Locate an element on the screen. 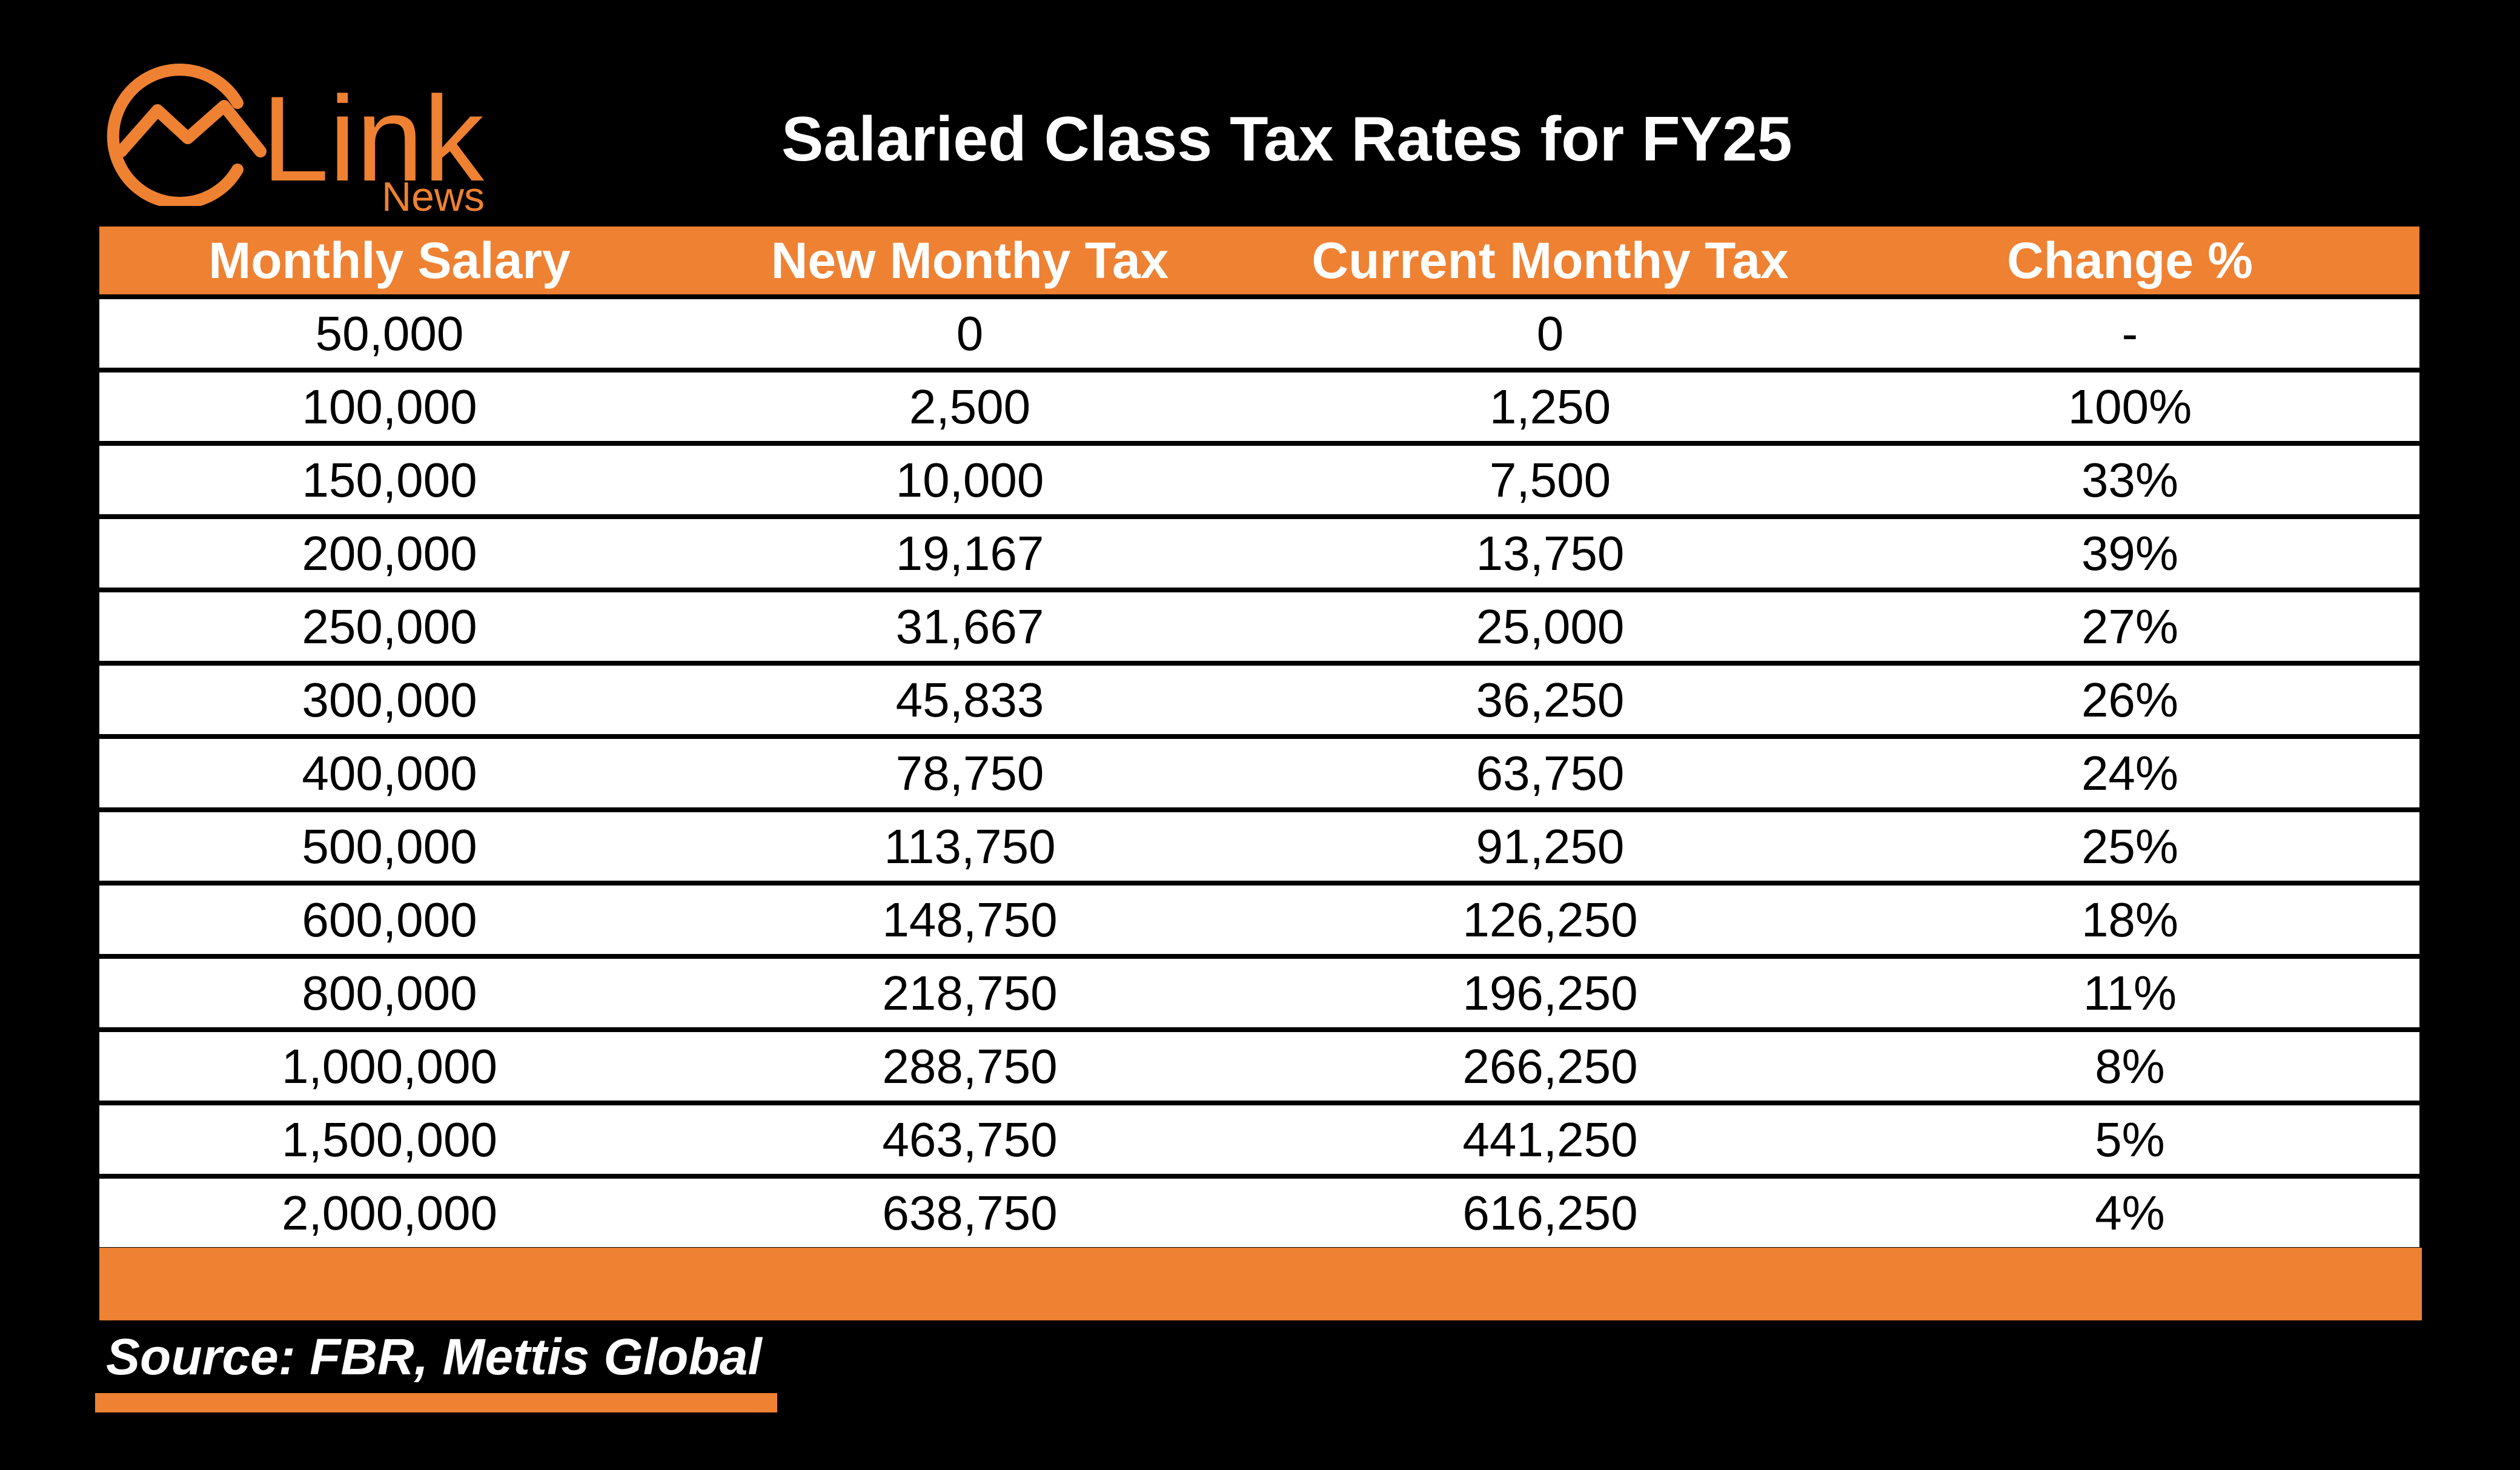 The height and width of the screenshot is (1470, 2520). table-cell: 25% is located at coordinates (2129, 845).